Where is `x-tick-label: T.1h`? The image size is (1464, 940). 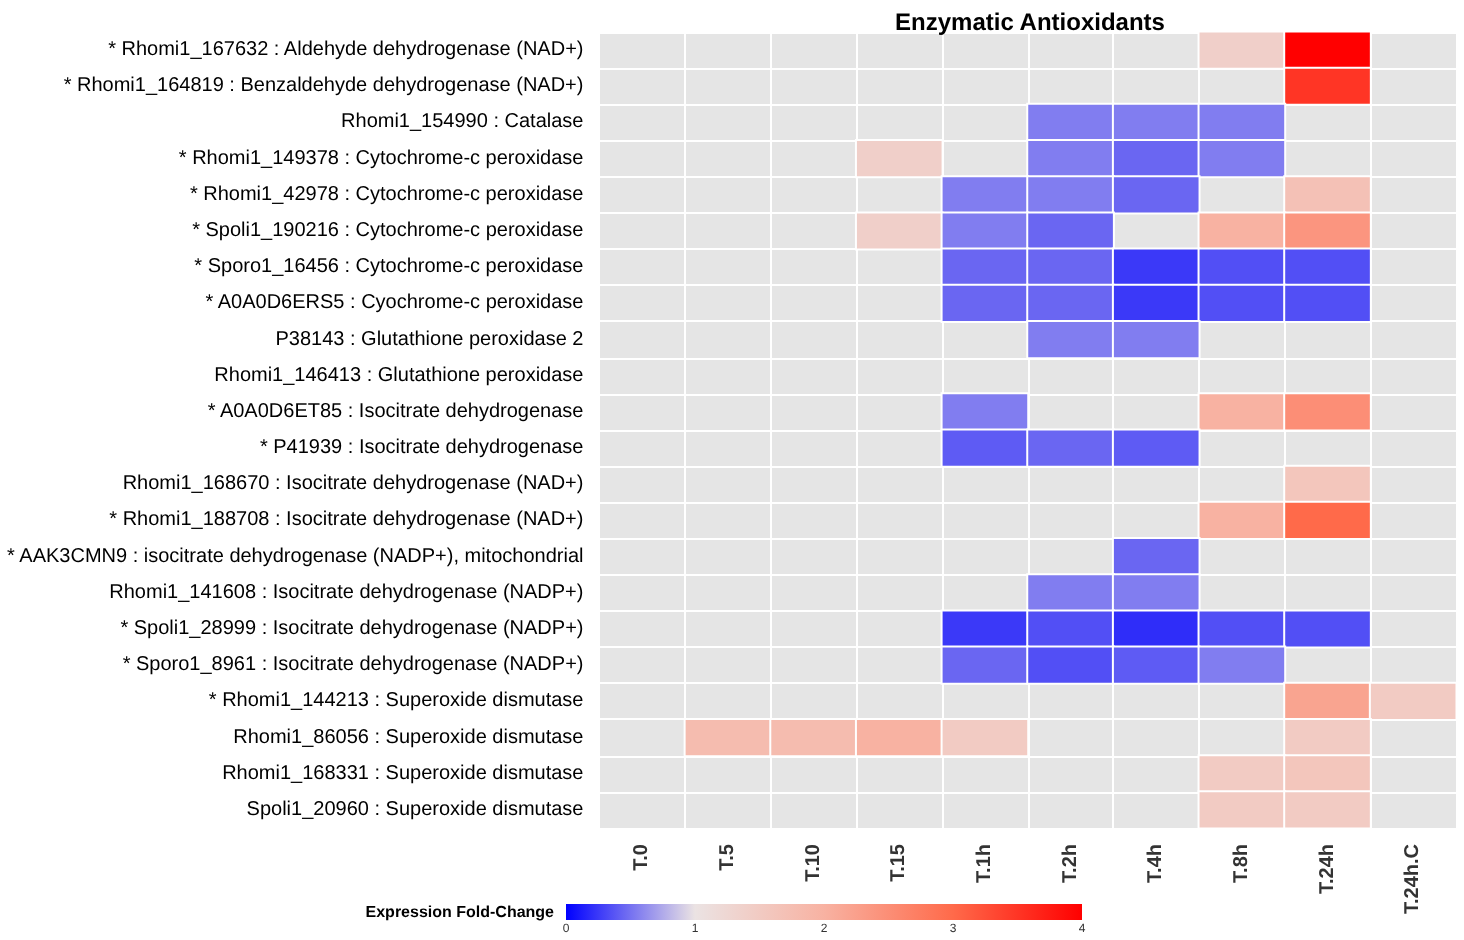
x-tick-label: T.1h is located at coordinates (984, 863).